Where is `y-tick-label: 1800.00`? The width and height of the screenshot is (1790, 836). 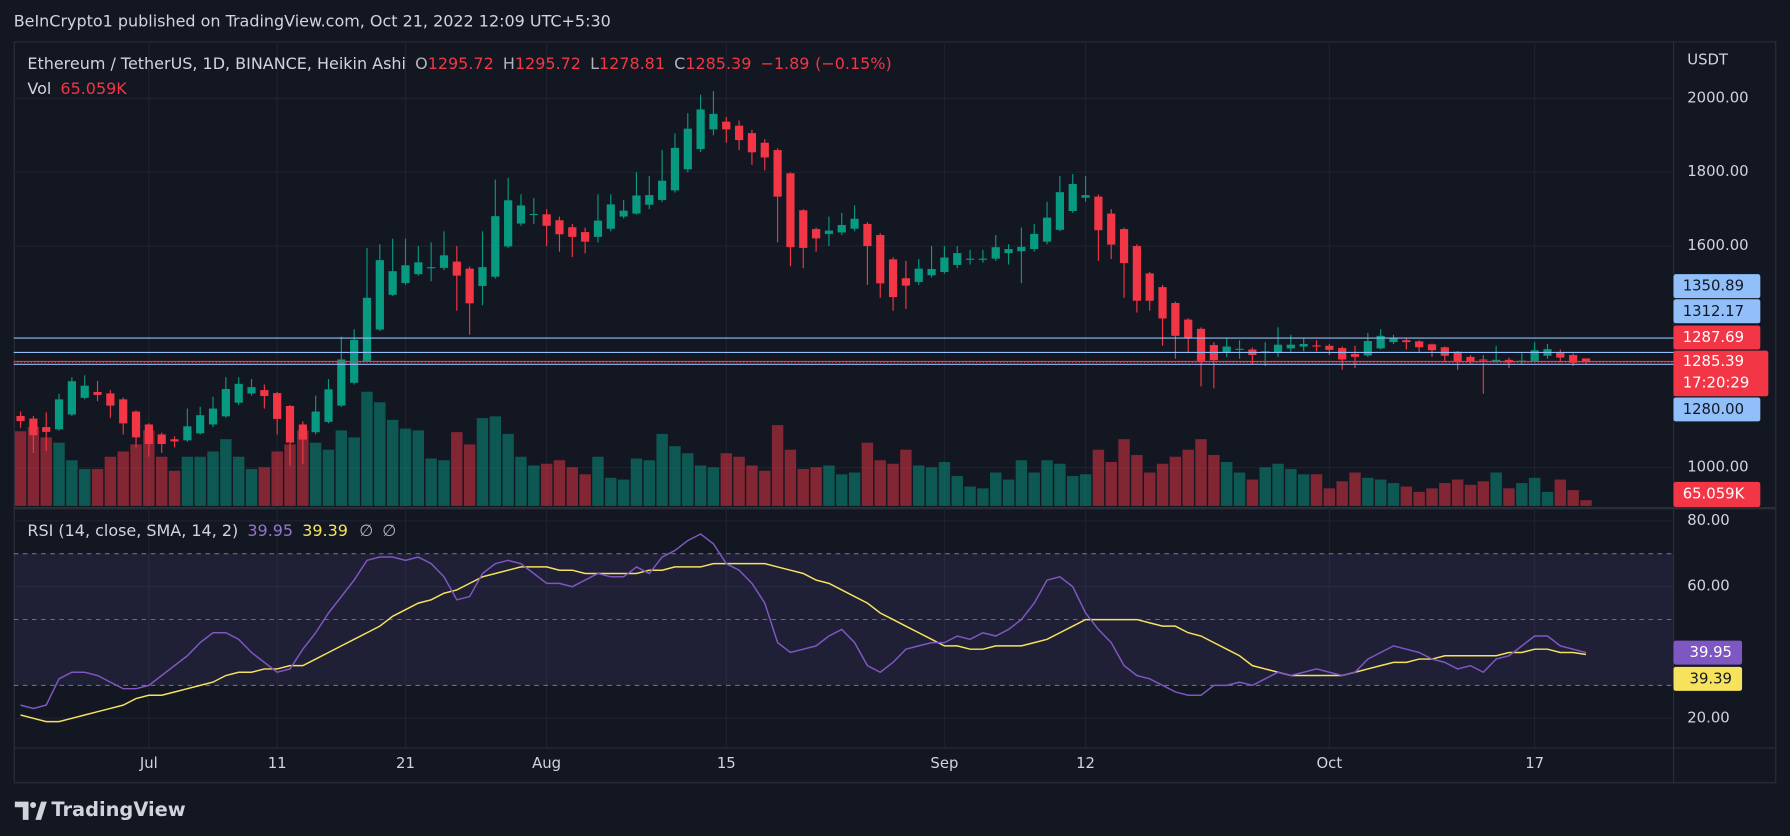
y-tick-label: 1800.00 is located at coordinates (1717, 171).